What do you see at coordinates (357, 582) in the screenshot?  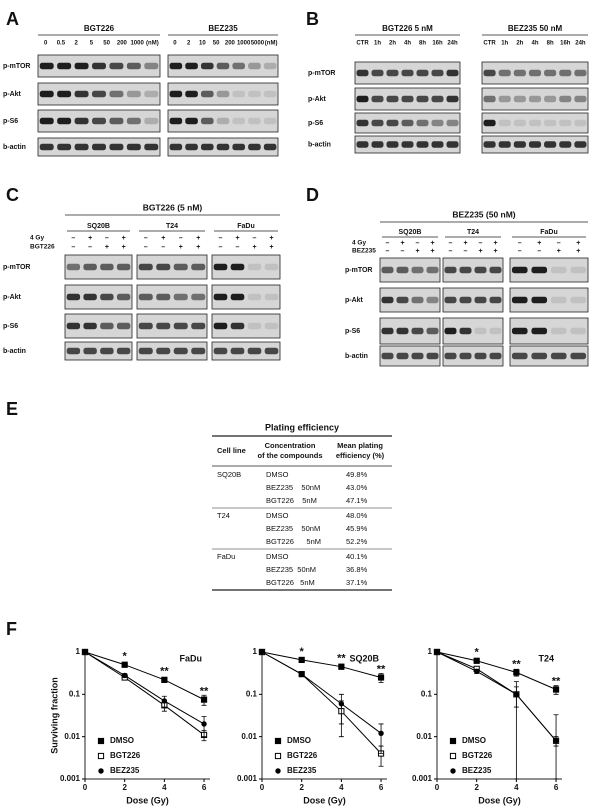 I see `efficiency: 37.1%` at bounding box center [357, 582].